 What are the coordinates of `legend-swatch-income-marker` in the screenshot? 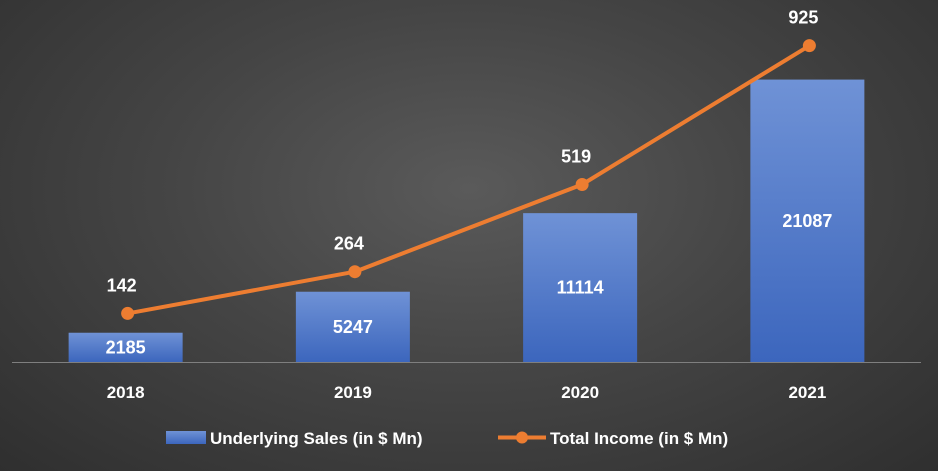 It's located at (522, 437).